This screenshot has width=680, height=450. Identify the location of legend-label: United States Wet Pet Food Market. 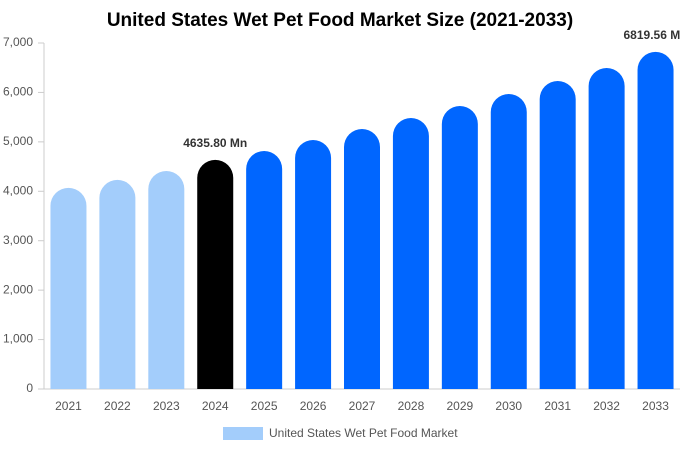
(363, 433).